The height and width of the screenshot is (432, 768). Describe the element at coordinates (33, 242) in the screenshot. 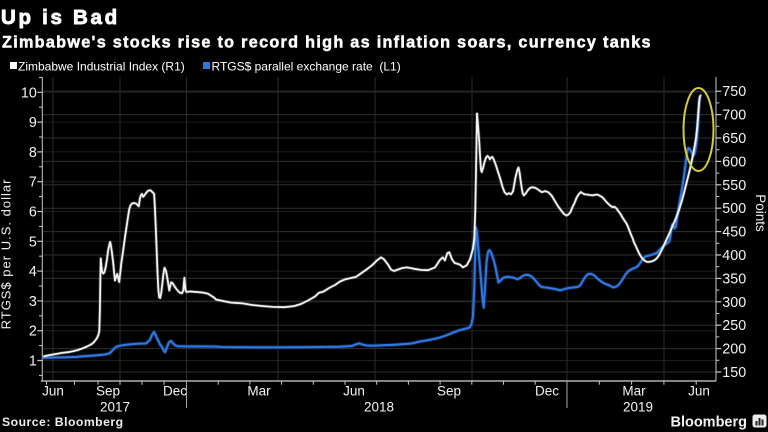

I see `svg-text: 5` at that location.